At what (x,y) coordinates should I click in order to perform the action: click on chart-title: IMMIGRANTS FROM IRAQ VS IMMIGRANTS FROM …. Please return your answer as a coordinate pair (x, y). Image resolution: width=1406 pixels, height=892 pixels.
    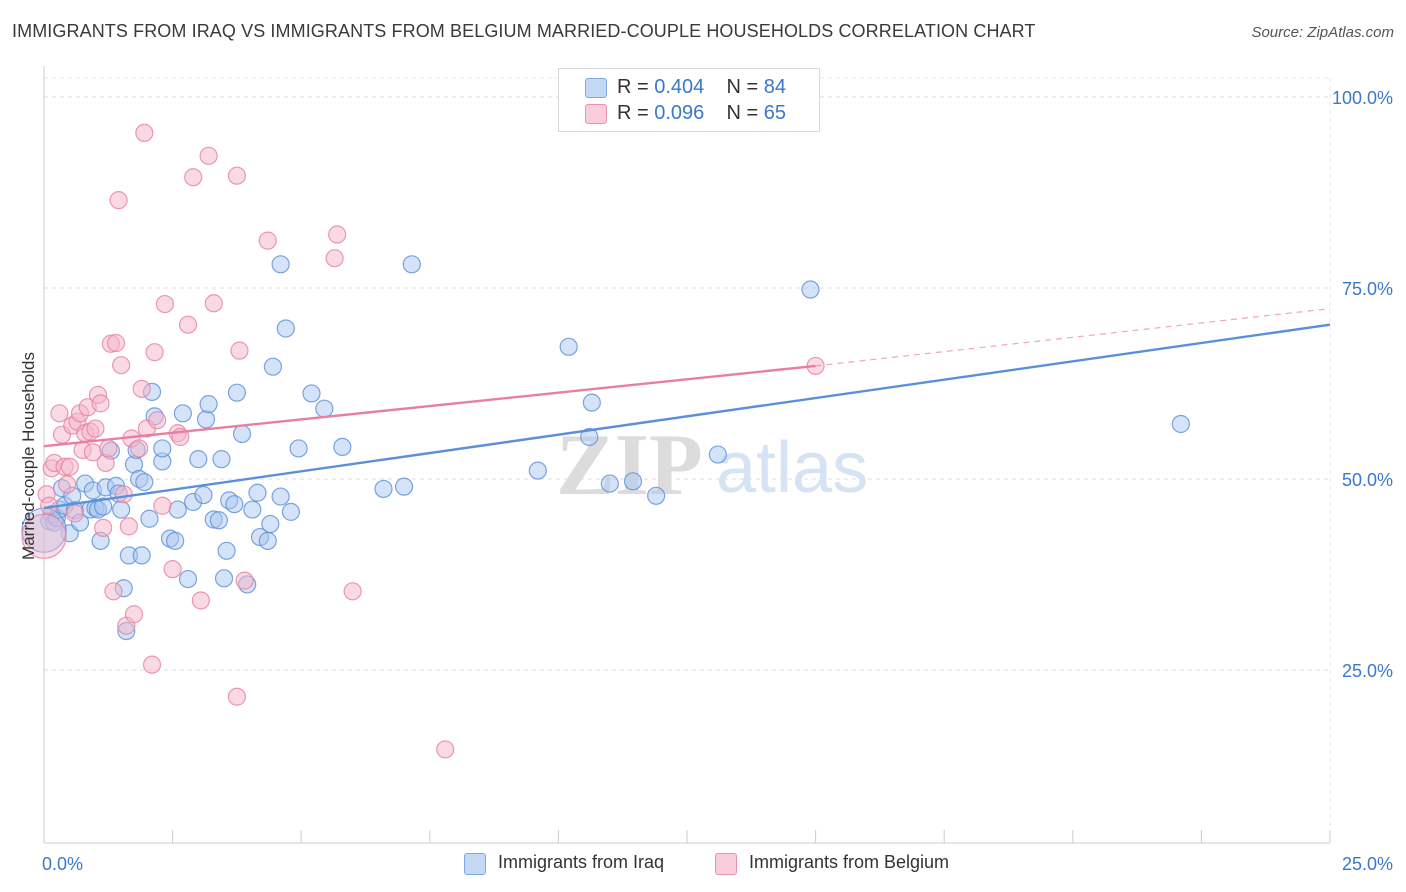
    Looking at the image, I should click on (524, 31).